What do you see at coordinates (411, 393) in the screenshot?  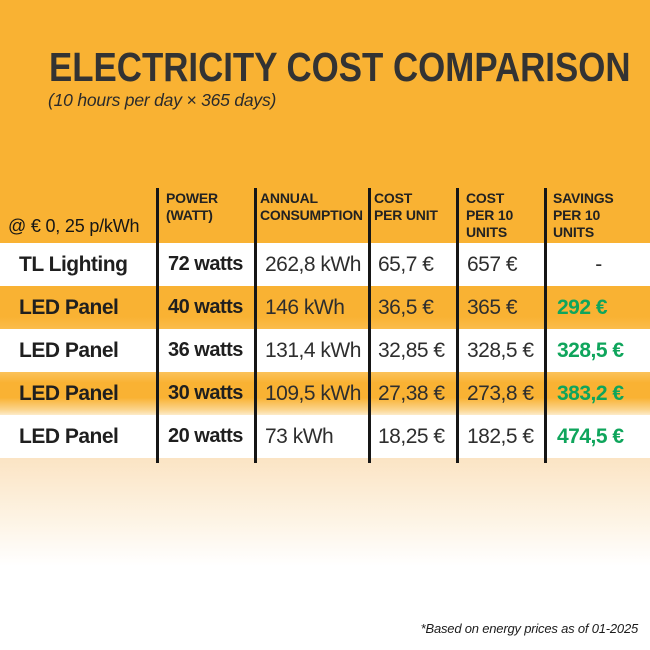 I see `cost-per-unit-cell: 27,38 €` at bounding box center [411, 393].